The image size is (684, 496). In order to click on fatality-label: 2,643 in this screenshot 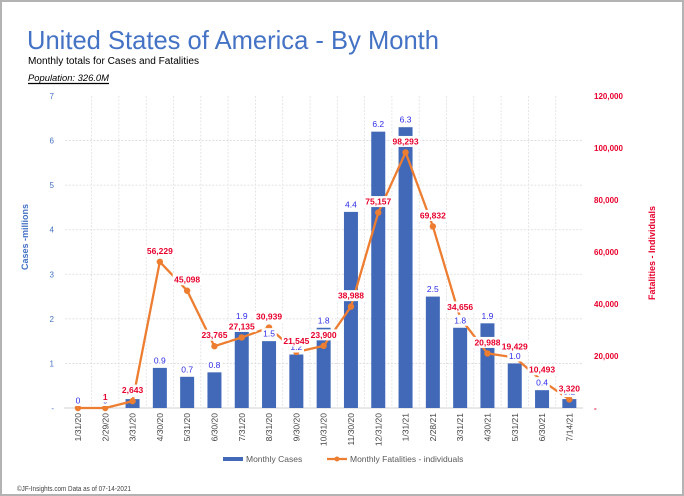, I will do `click(133, 390)`.